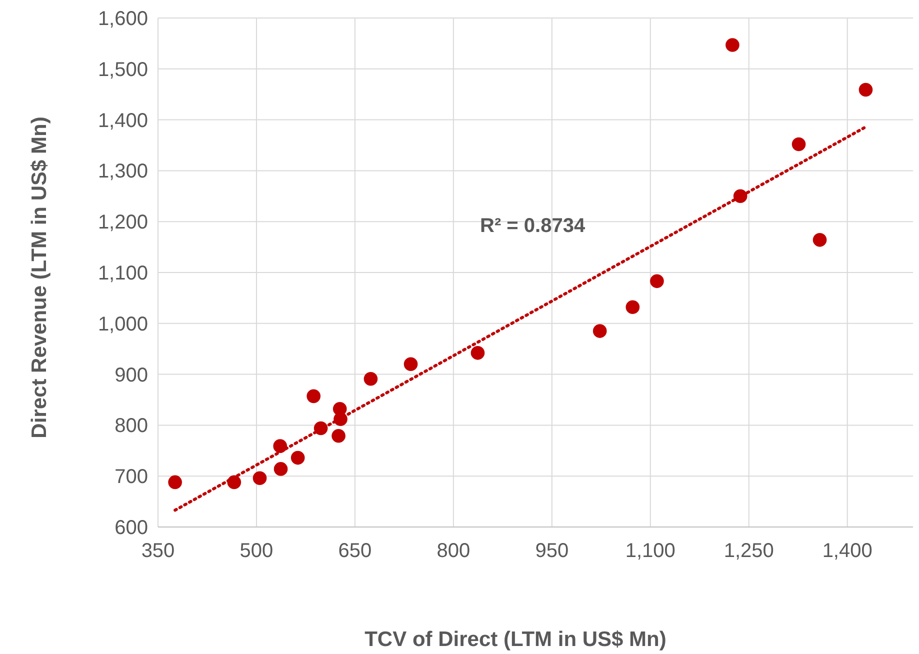  What do you see at coordinates (131, 528) in the screenshot?
I see `y-tick-label: 600` at bounding box center [131, 528].